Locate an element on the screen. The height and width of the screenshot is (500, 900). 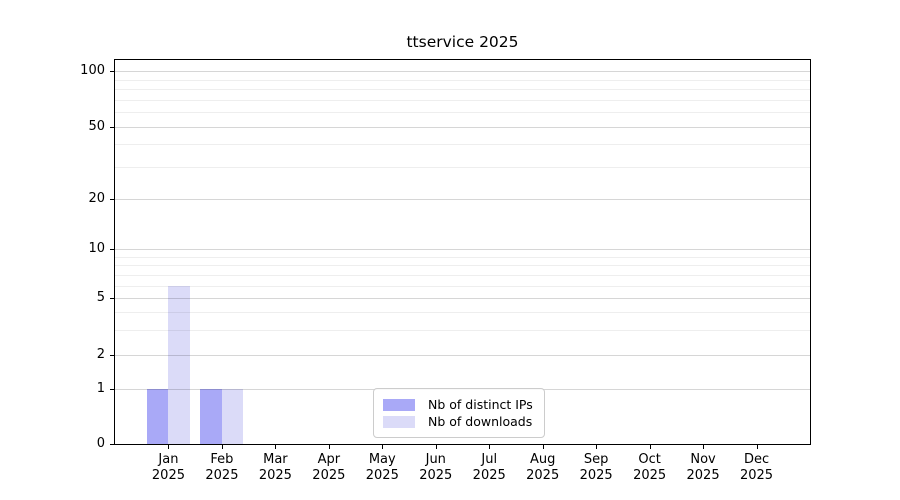
x-tick-label-nov: Nov 2025 is located at coordinates (703, 467).